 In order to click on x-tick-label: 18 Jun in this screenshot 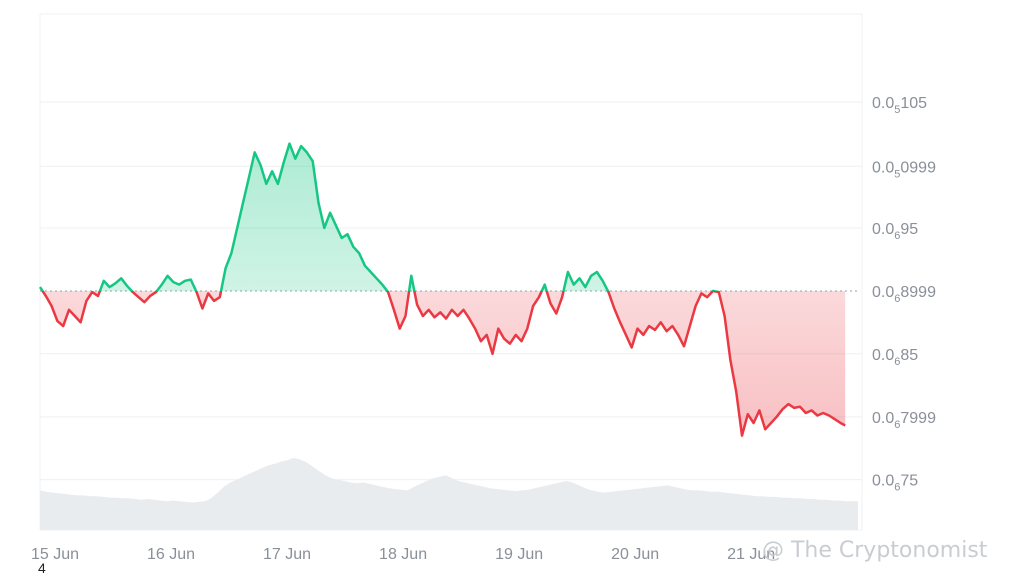, I will do `click(403, 554)`.